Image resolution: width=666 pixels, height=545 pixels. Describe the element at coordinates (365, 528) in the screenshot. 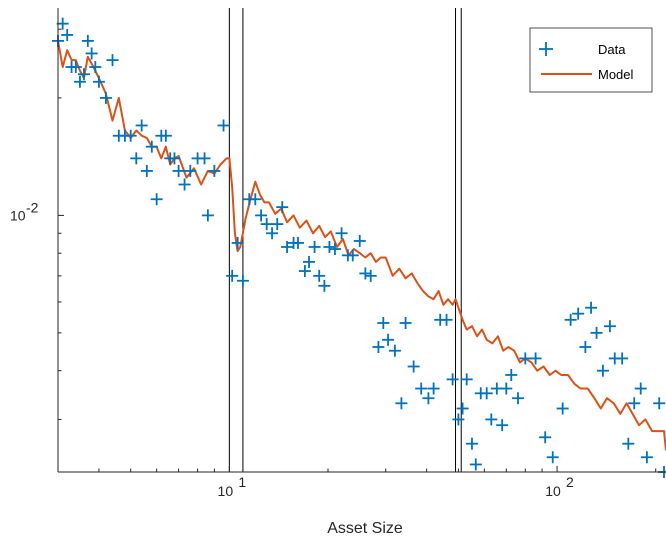

I see `x-axis-label: Asset Size` at that location.